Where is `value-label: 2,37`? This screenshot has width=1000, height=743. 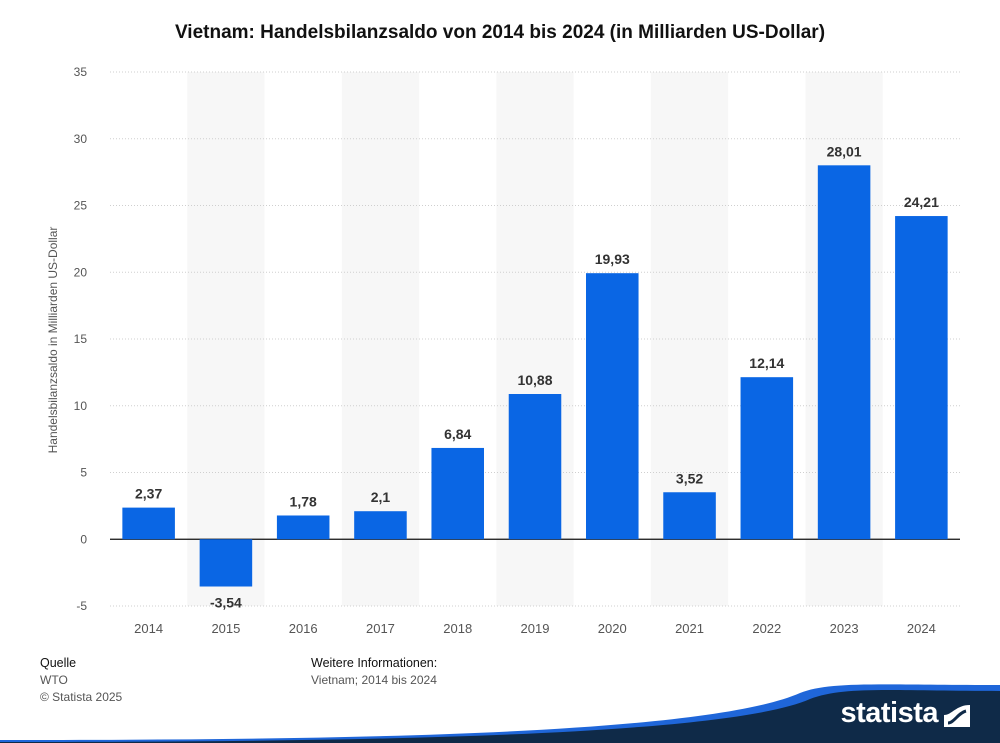 value-label: 2,37 is located at coordinates (148, 494).